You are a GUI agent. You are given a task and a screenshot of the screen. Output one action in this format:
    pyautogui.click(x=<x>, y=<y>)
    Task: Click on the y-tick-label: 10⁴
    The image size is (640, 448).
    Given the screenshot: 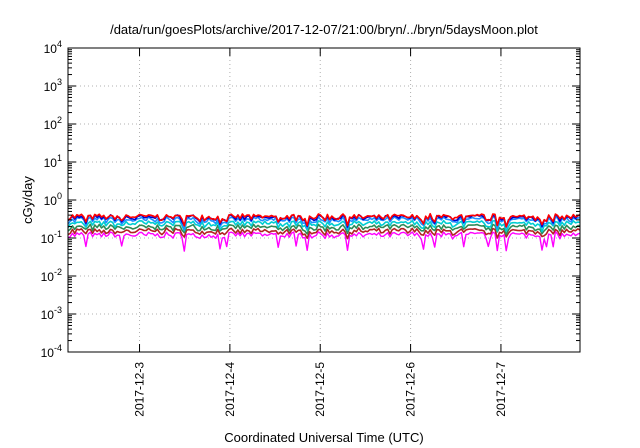 What is the action you would take?
    pyautogui.click(x=53, y=47)
    